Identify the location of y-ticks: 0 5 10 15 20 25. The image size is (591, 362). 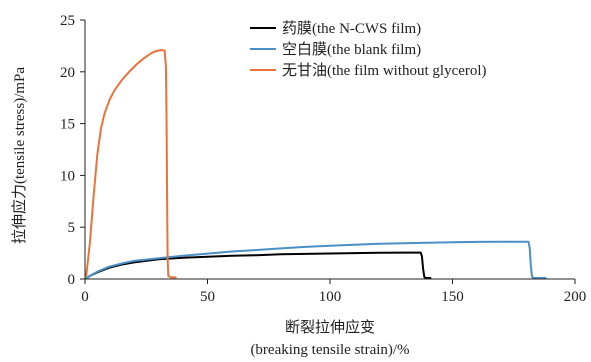
(72, 150).